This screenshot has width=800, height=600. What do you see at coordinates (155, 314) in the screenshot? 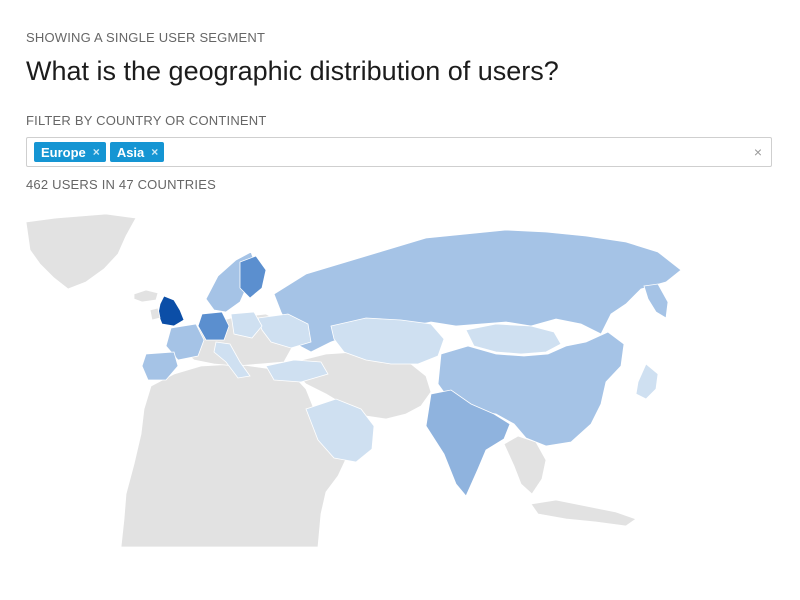
I see `region-ireland` at bounding box center [155, 314].